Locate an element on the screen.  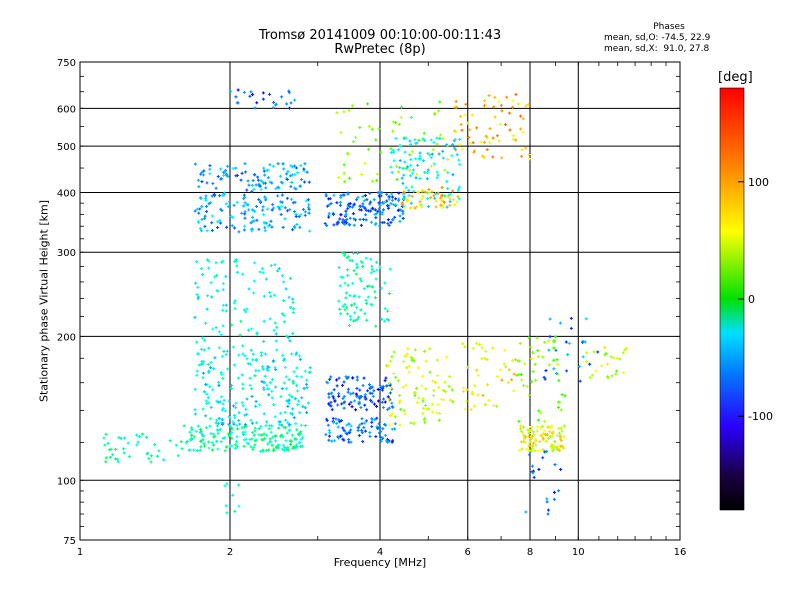
chart-title: Tromsø 20141009 00:10:00-00:11:43 is located at coordinates (380, 35).